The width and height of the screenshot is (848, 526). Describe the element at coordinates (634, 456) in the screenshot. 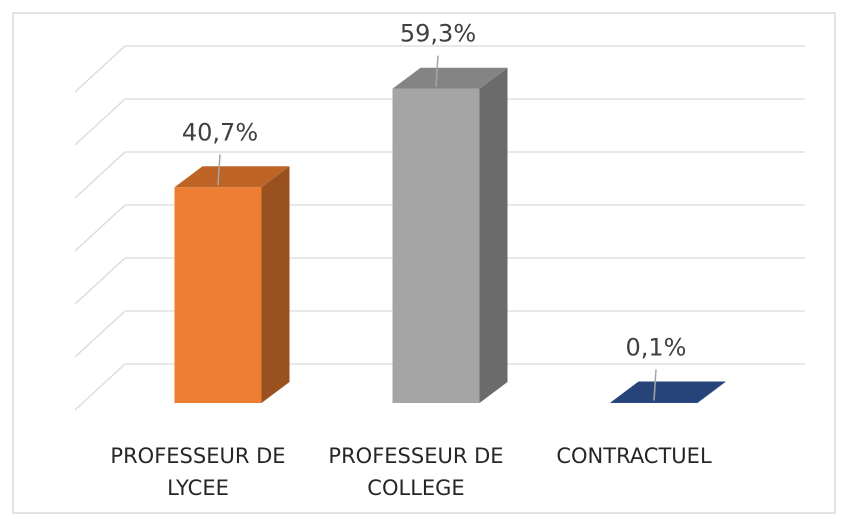

I see `x-tick-label: CONTRACTUEL` at that location.